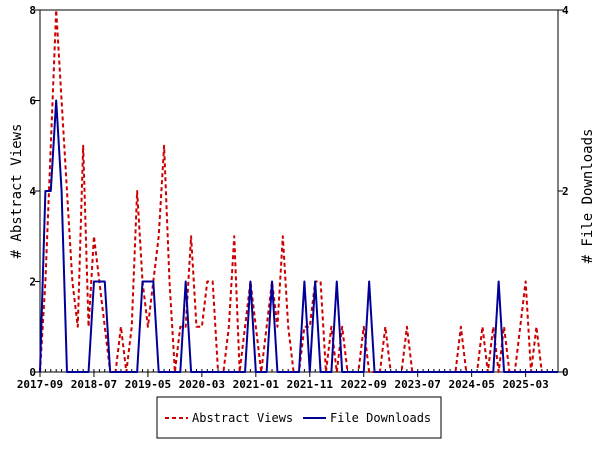 Image resolution: width=600 pixels, height=450 pixels. Describe the element at coordinates (17, 191) in the screenshot. I see `y-left-axis-title: # Abstract Views` at that location.